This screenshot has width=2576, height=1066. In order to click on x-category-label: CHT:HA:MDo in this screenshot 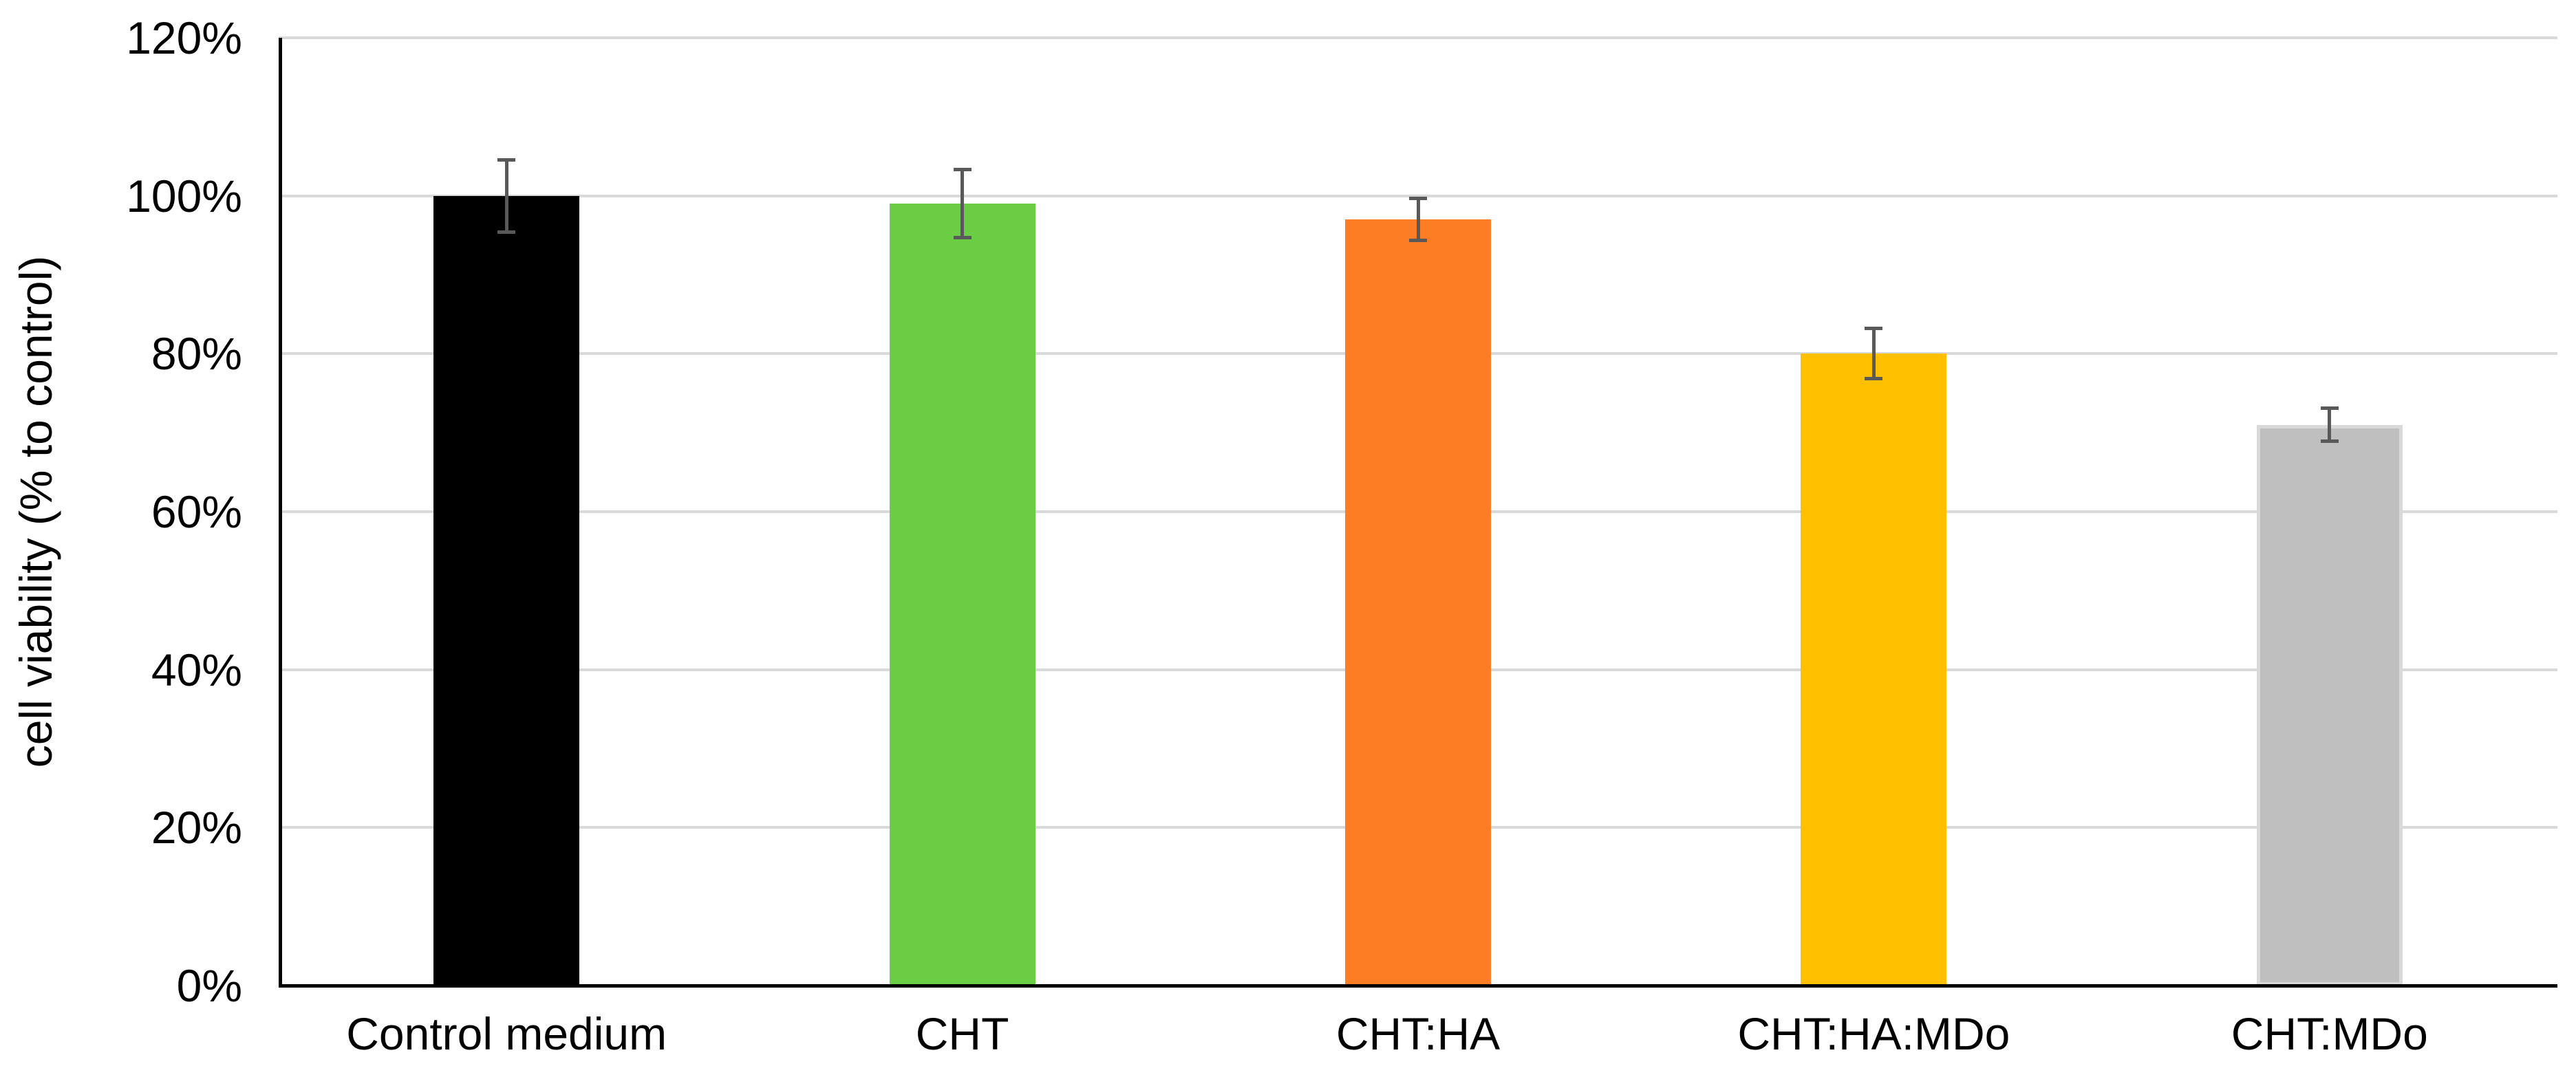, I will do `click(1873, 1033)`.